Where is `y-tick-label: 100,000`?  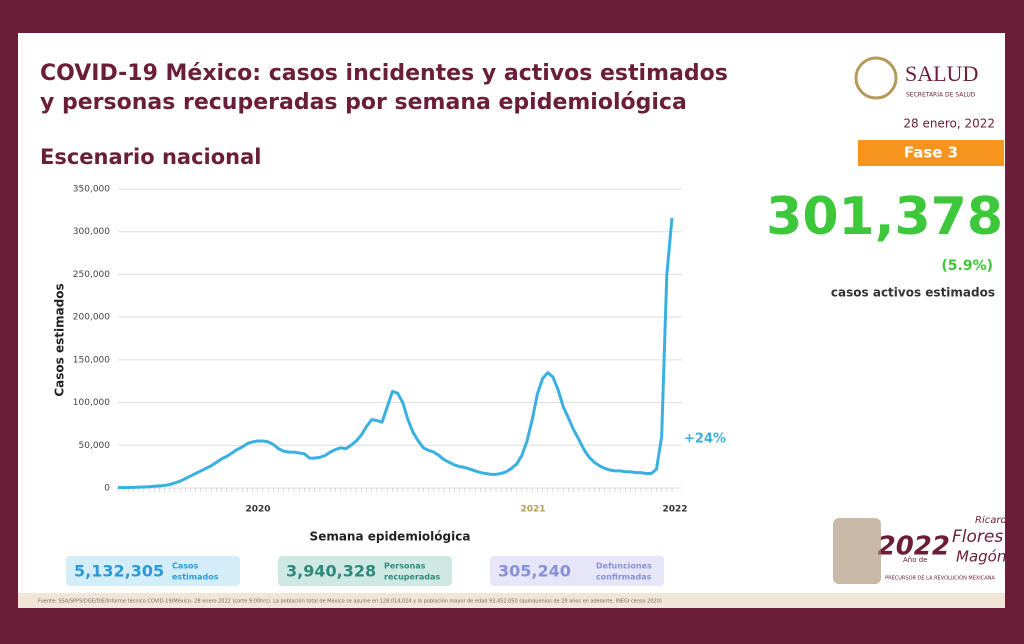
y-tick-label: 100,000 is located at coordinates (91, 403).